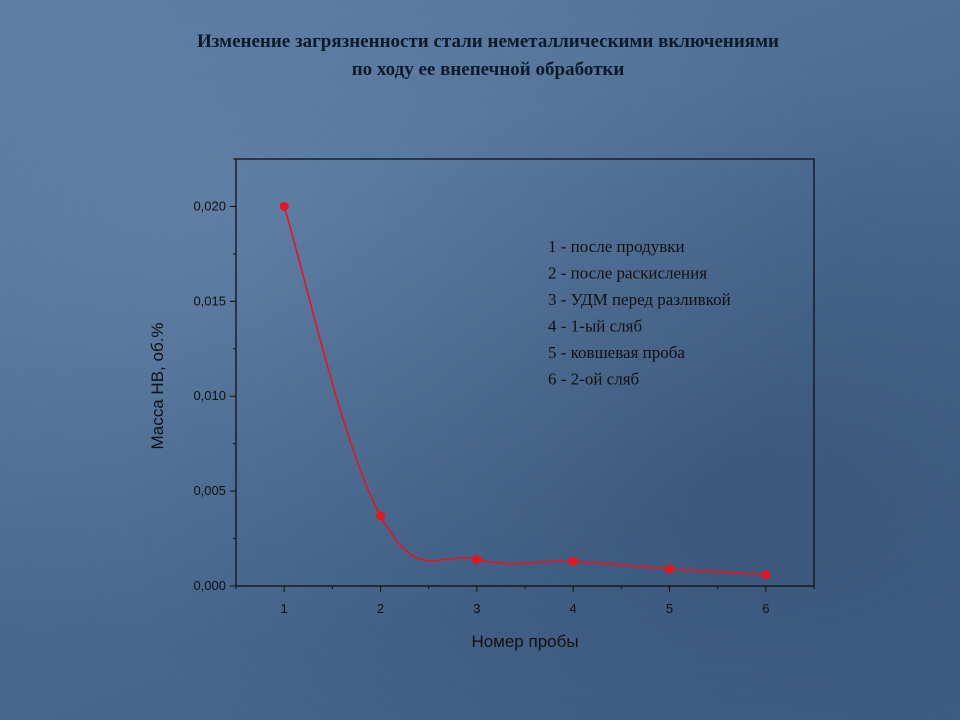 The width and height of the screenshot is (960, 720). What do you see at coordinates (595, 326) in the screenshot?
I see `legend-entry: 4 - 1-ый сляб` at bounding box center [595, 326].